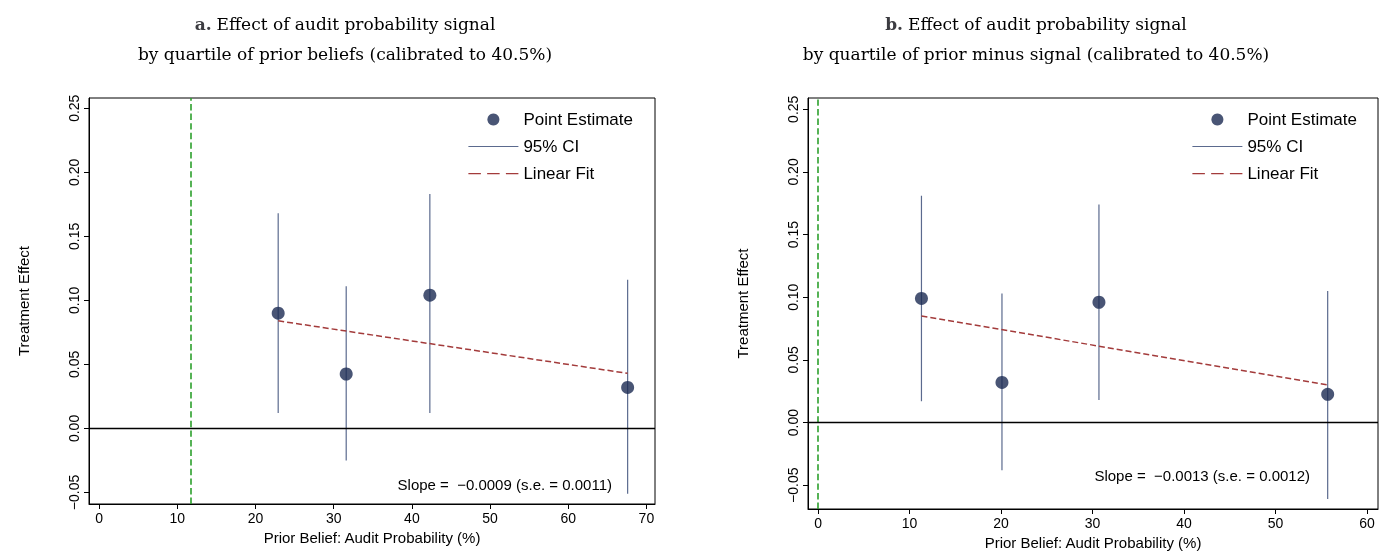 The height and width of the screenshot is (556, 1382). I want to click on annotation: Slope = −0.0013 (s.e. = 0.0012), so click(1202, 475).